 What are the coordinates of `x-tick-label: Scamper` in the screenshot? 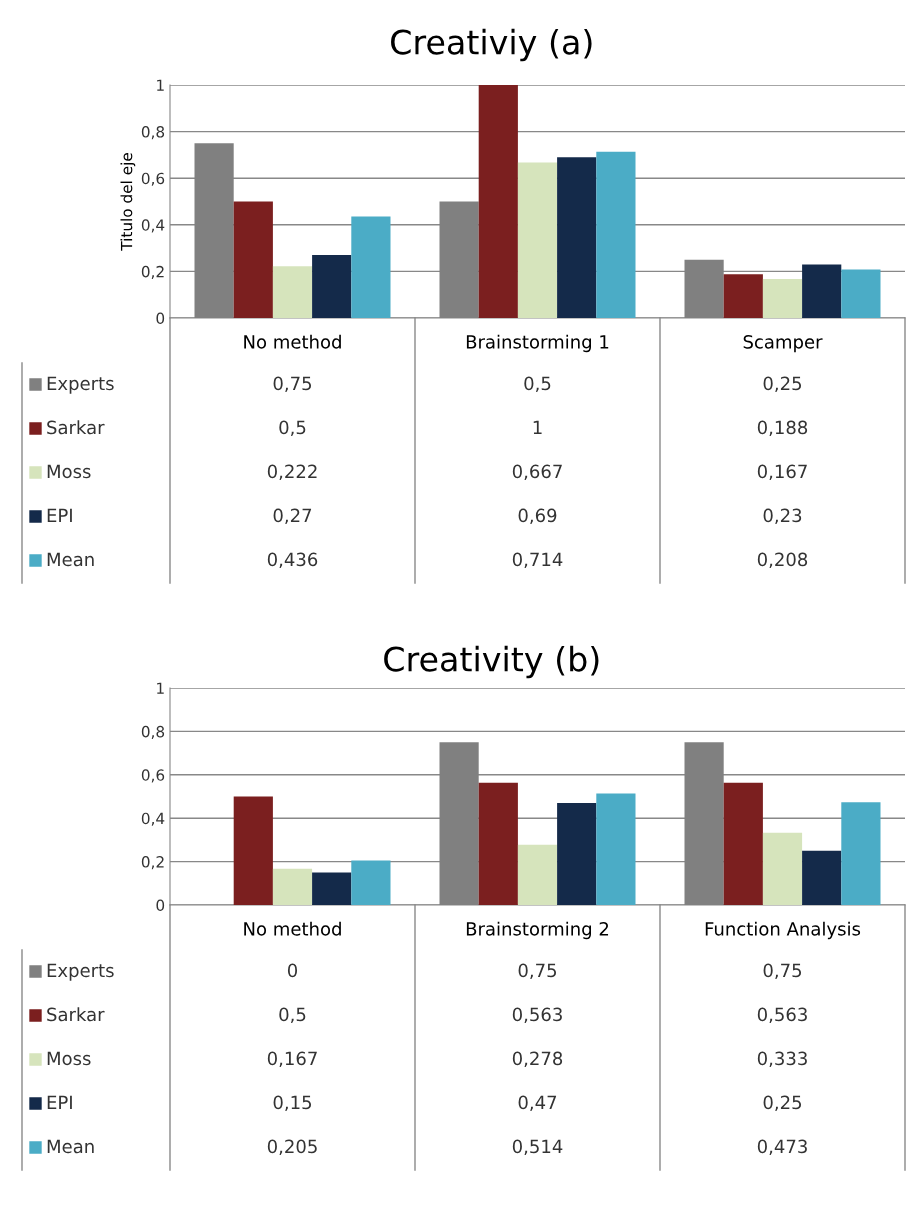 It's located at (783, 343).